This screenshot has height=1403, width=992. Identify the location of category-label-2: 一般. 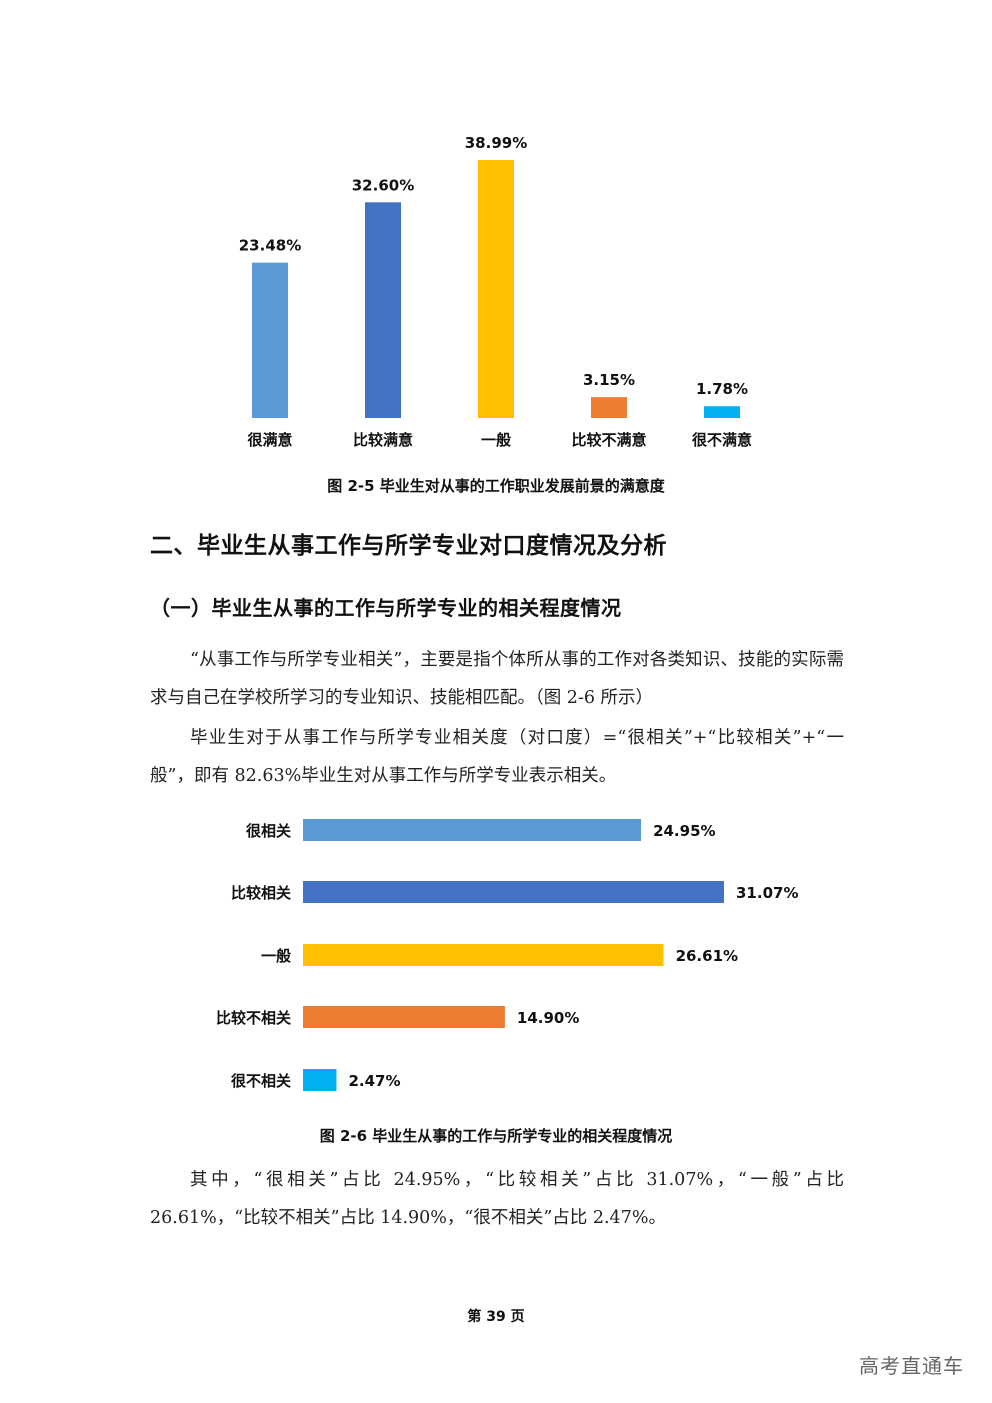
(496, 440).